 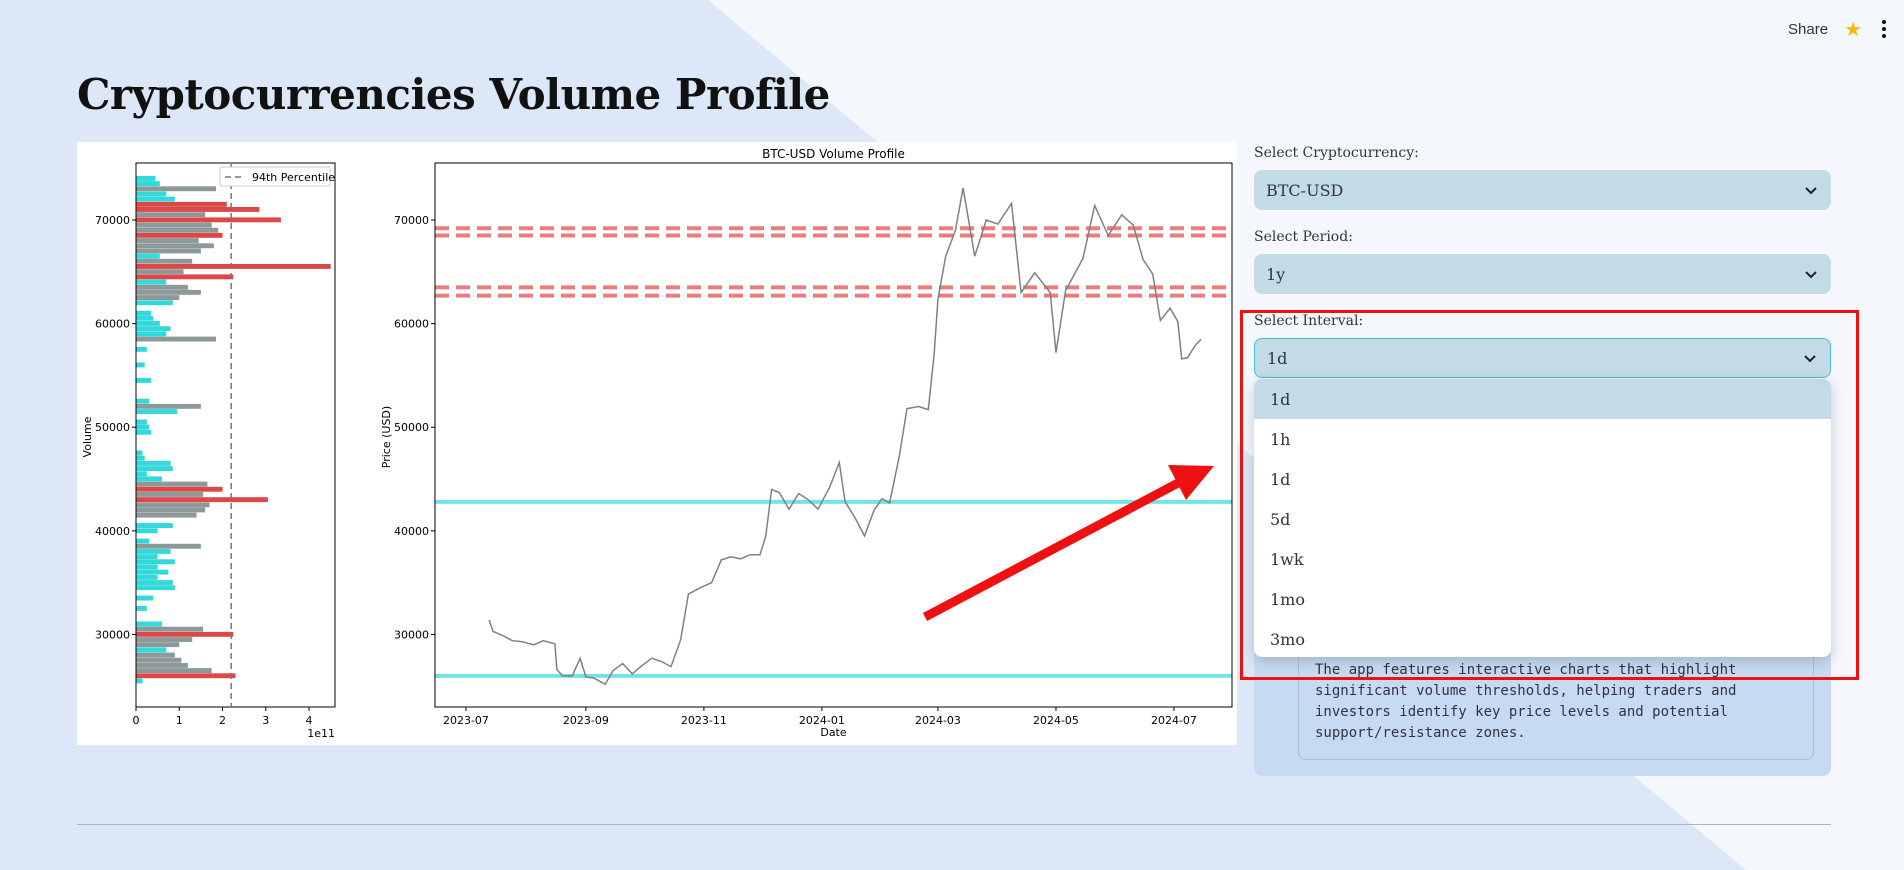 I want to click on x-tick-label: 4, so click(x=309, y=720).